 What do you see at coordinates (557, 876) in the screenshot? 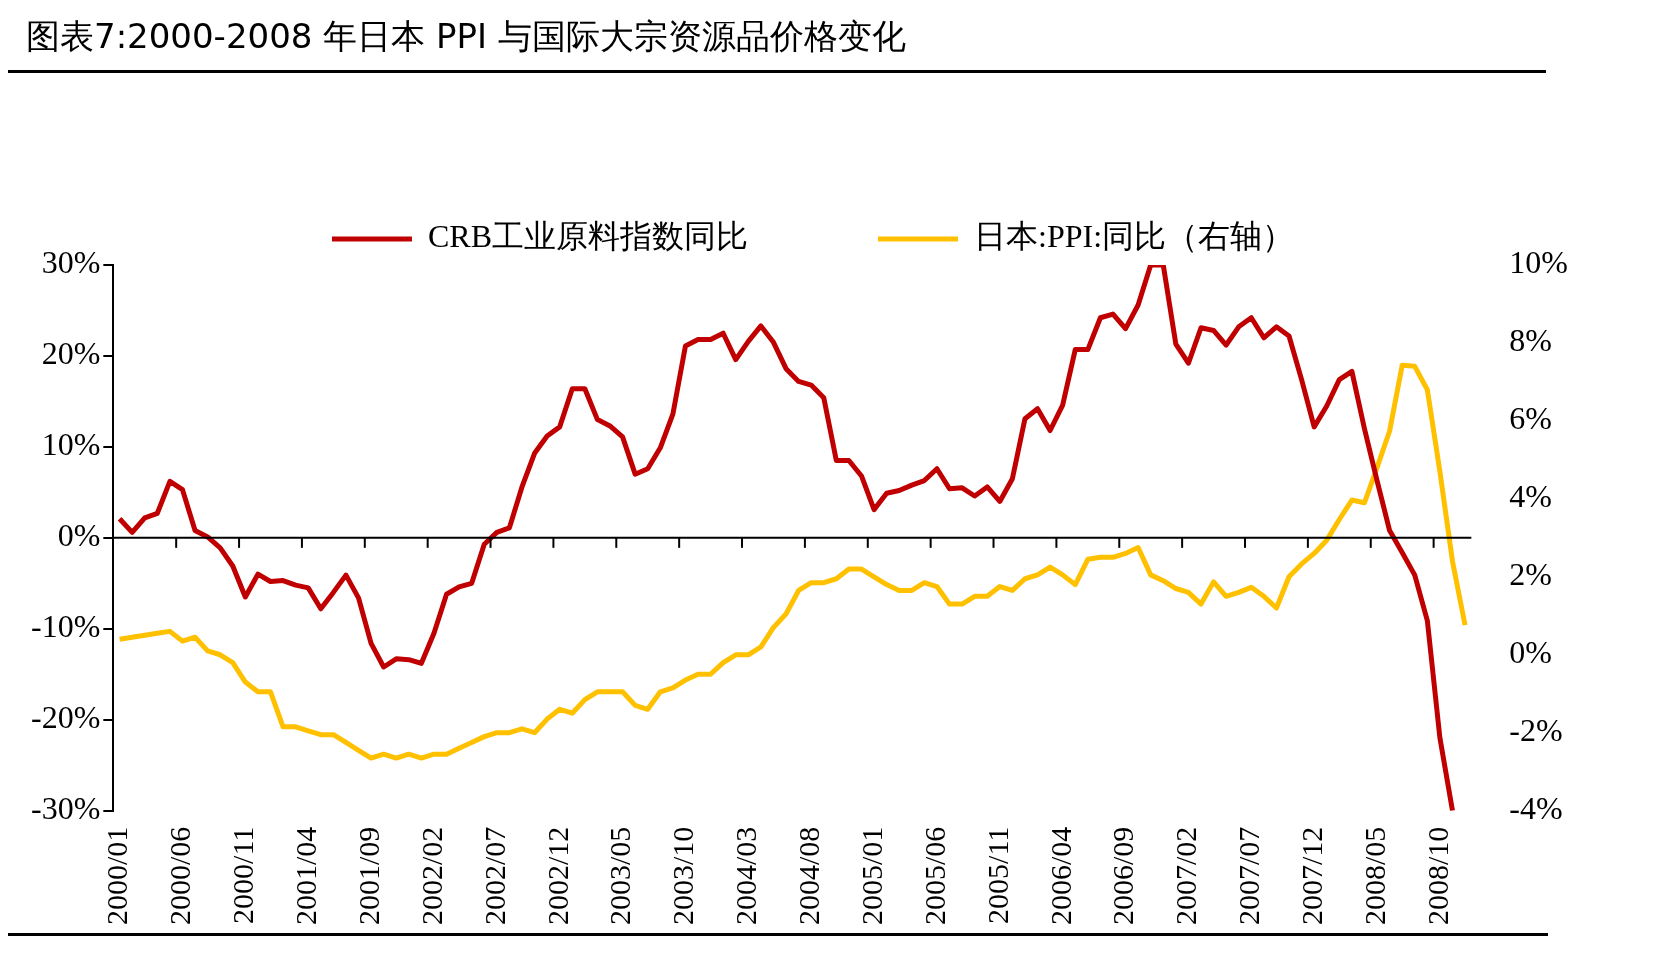
I see `x-tick-label: 2002/12` at bounding box center [557, 876].